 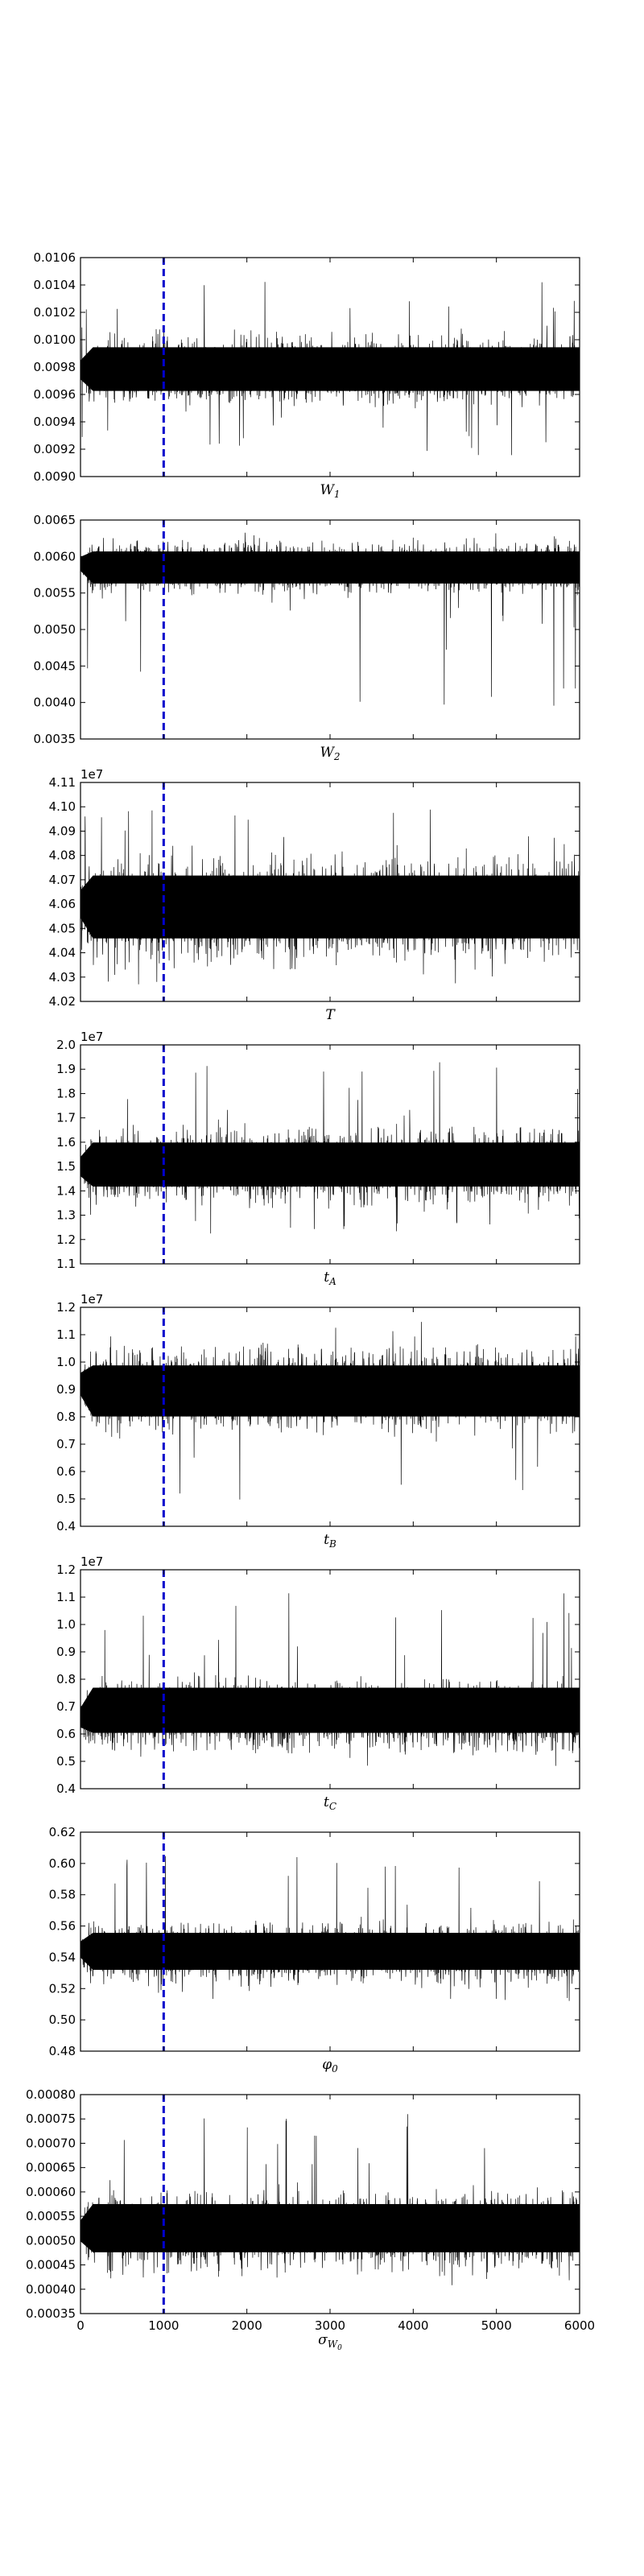 What do you see at coordinates (62, 953) in the screenshot?
I see `y-tick-label: 4.04` at bounding box center [62, 953].